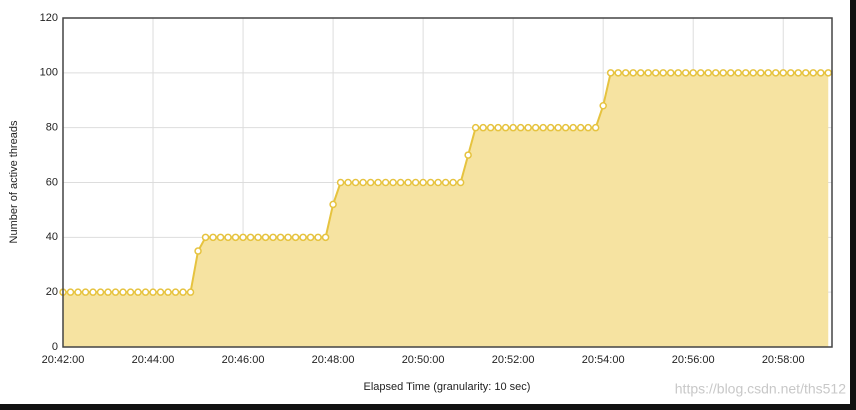 The image size is (856, 410). I want to click on x-tick-label: 20:42:00, so click(63, 360).